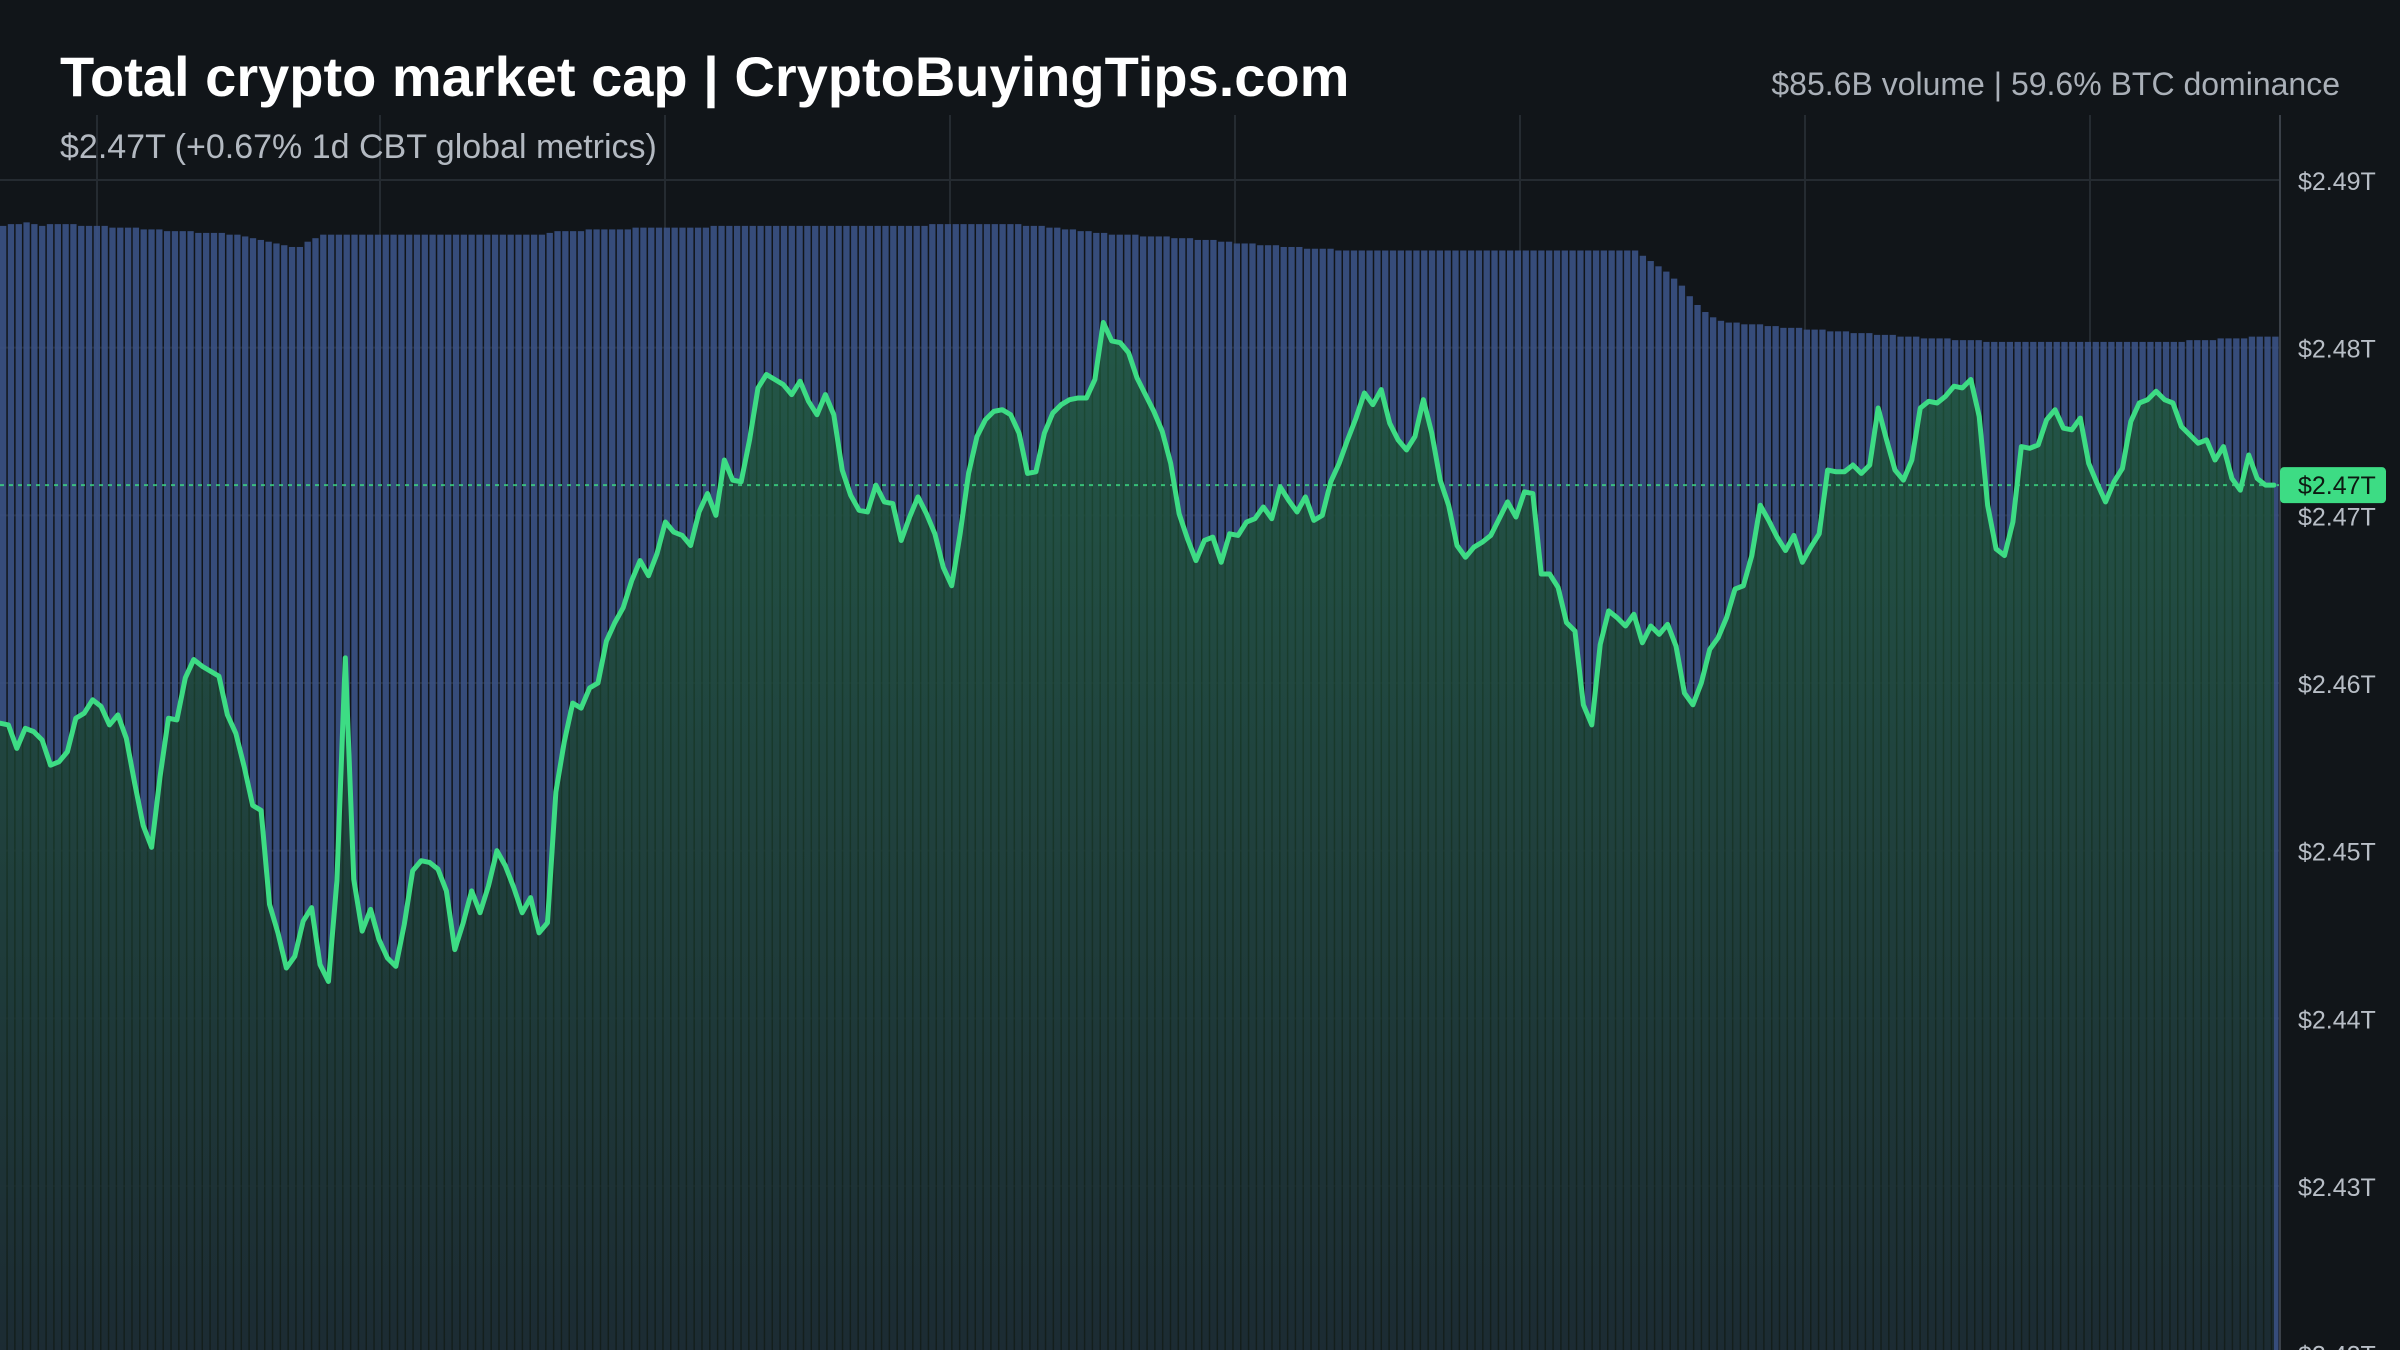  I want to click on y-tick-label: $2.44T, so click(2337, 1020).